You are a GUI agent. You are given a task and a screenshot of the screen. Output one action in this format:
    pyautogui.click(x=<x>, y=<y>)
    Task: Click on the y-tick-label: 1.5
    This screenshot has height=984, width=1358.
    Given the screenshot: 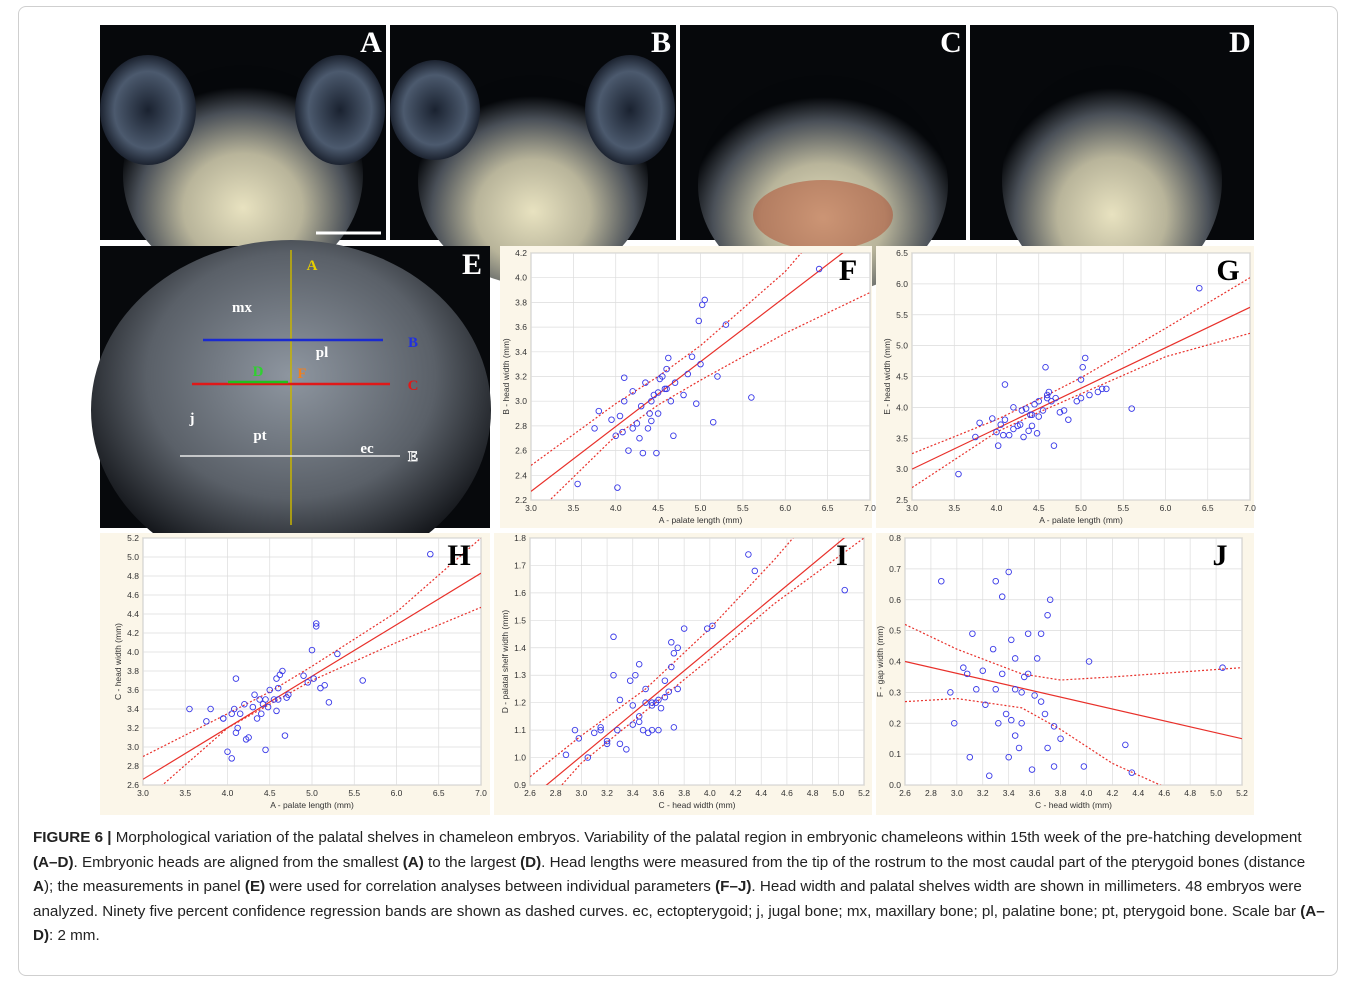 What is the action you would take?
    pyautogui.click(x=520, y=620)
    